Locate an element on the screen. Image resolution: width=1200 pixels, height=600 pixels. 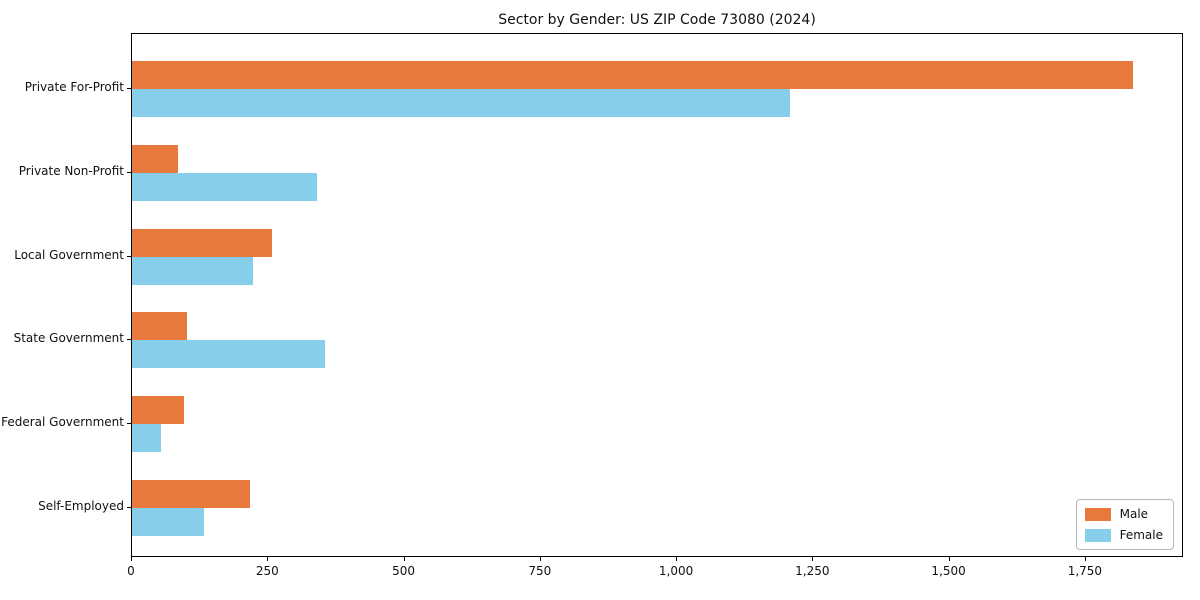
x-tick-label: 1,250 is located at coordinates (812, 571).